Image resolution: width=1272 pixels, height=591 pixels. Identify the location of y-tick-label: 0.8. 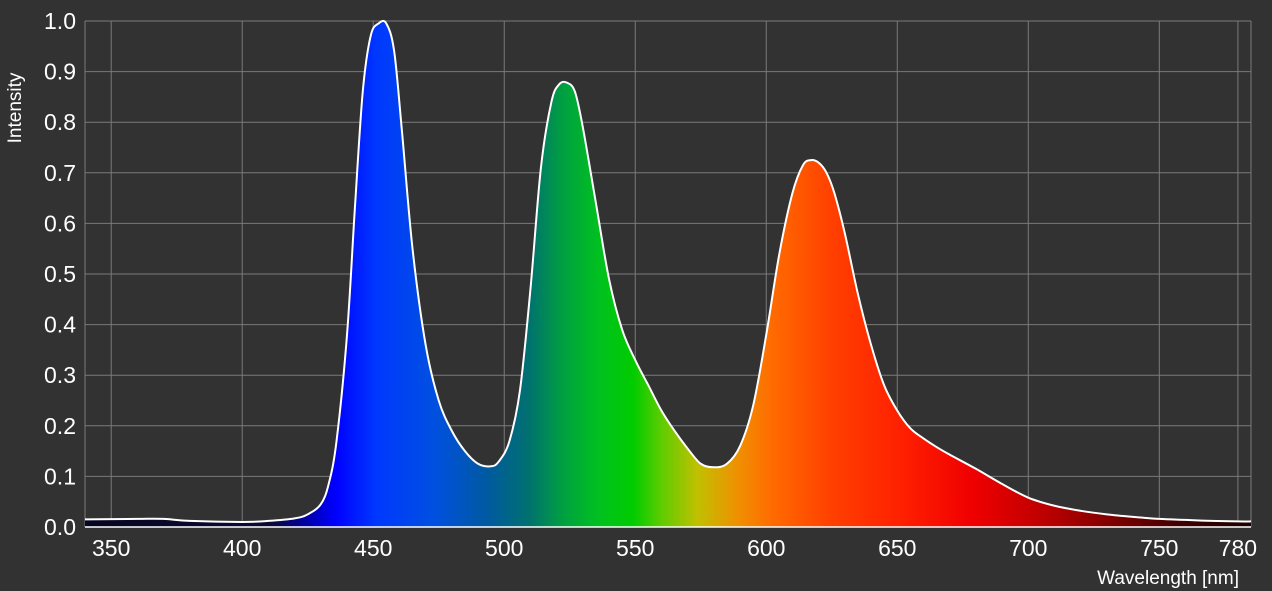
(60, 122).